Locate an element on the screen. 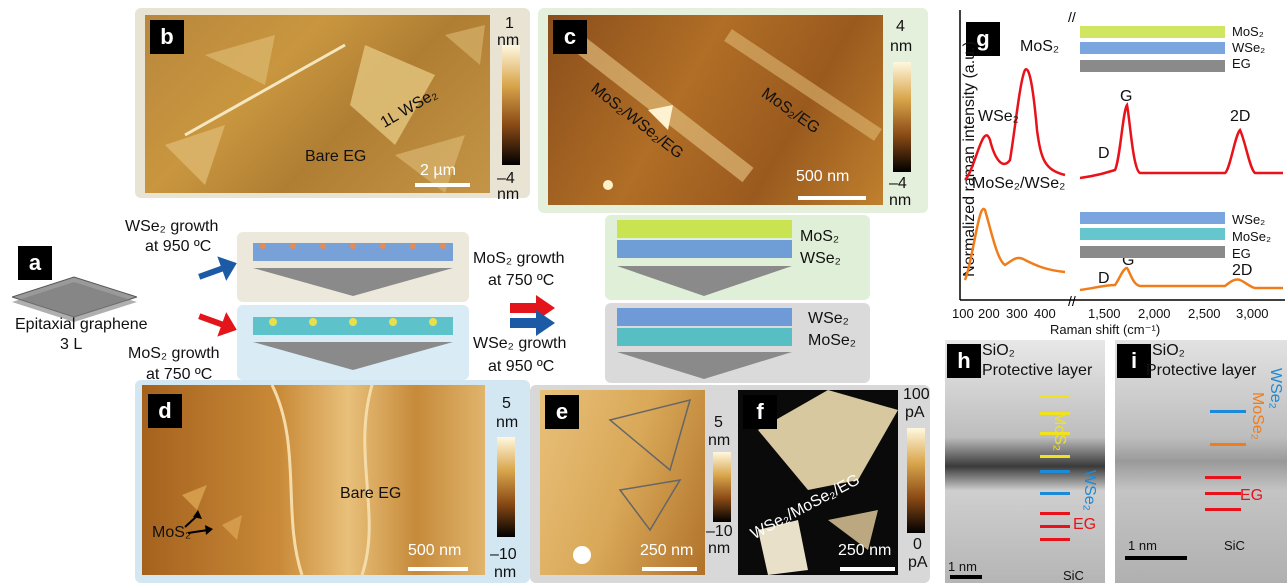 The image size is (1287, 583). mos2-wse2-eg-stack-svg is located at coordinates (704, 258).